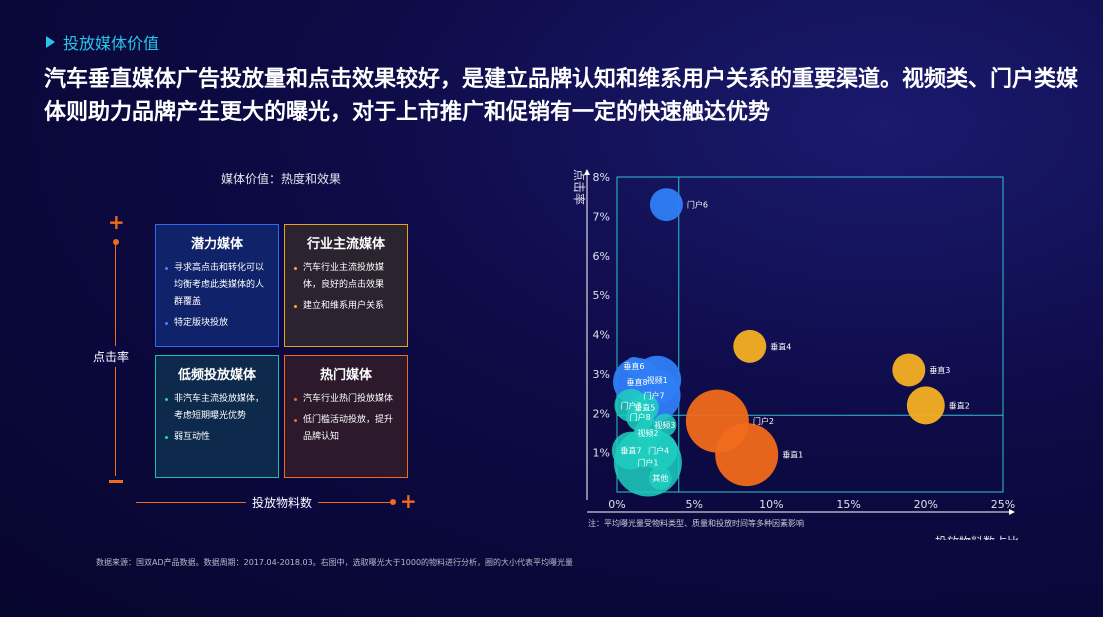 The height and width of the screenshot is (617, 1103). What do you see at coordinates (111, 43) in the screenshot?
I see `section-tag-label: 投放媒体价值` at bounding box center [111, 43].